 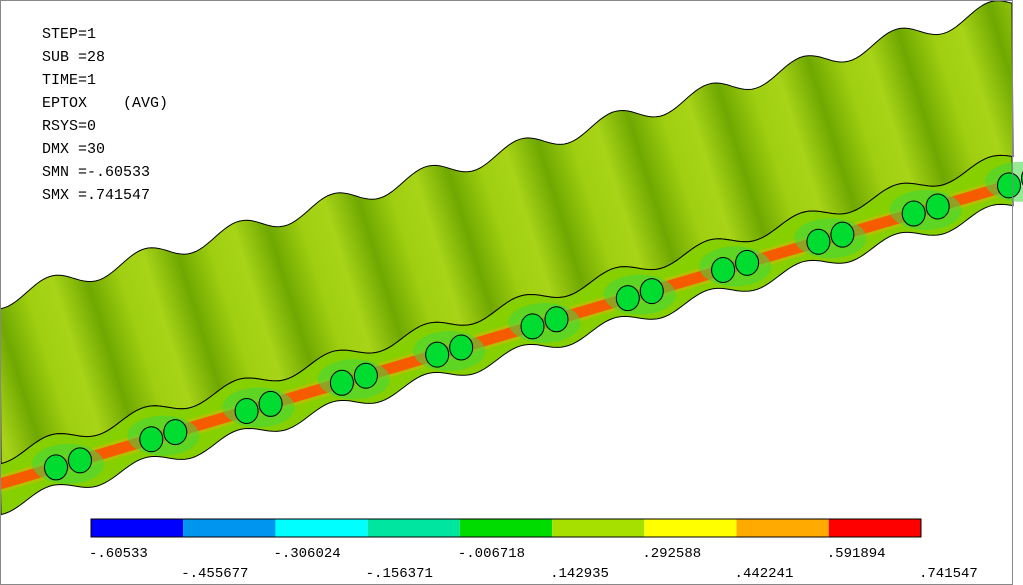 I want to click on info-line: DMX =30, so click(x=73, y=149).